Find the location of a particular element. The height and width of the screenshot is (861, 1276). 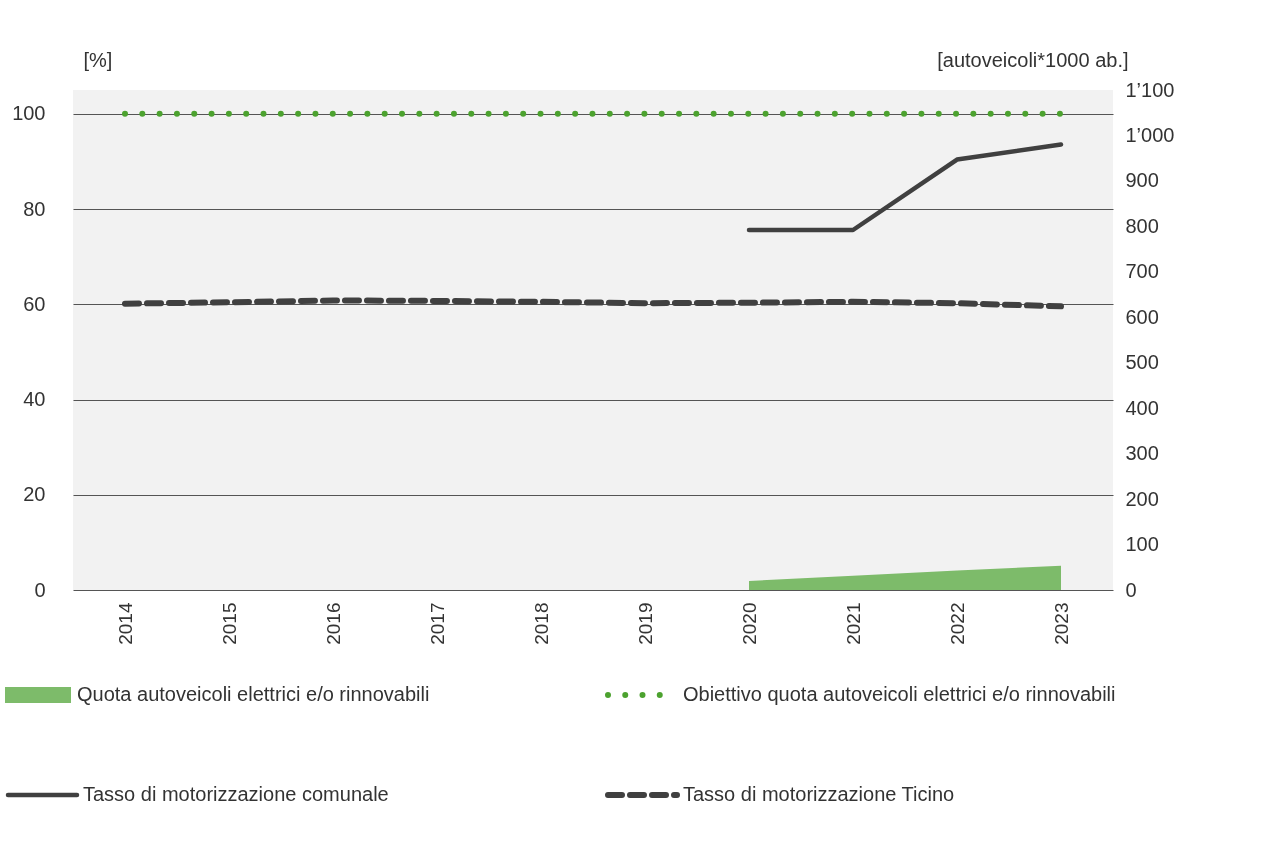

x-tick-label: 2015 is located at coordinates (229, 623).